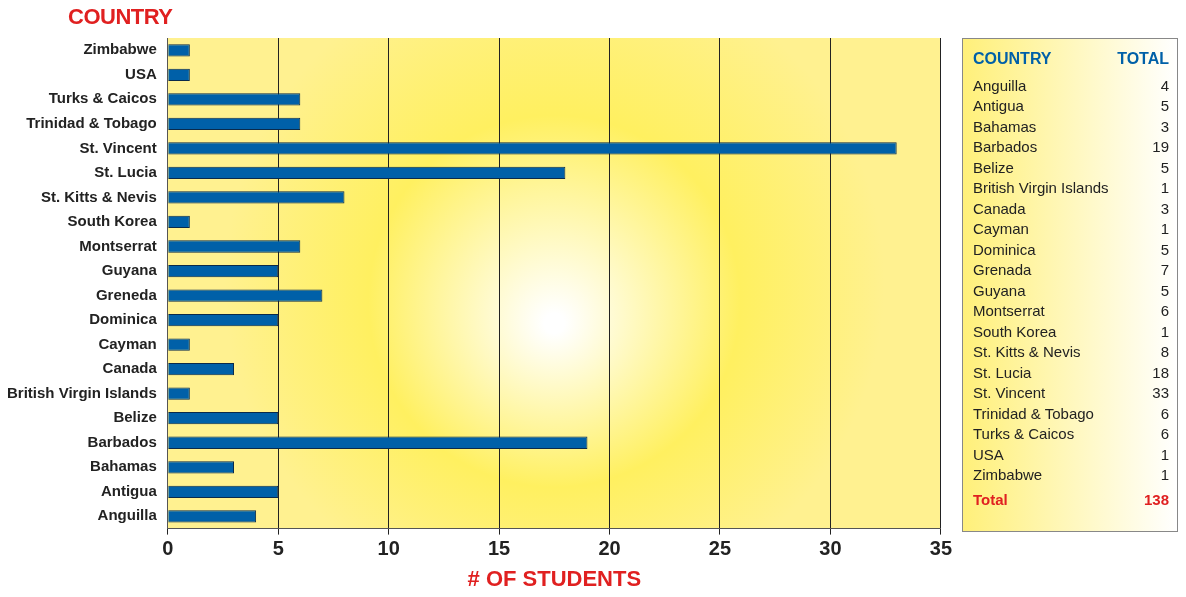 This screenshot has width=1186, height=597. Describe the element at coordinates (1041, 188) in the screenshot. I see `text: British Virgin Islands` at that location.